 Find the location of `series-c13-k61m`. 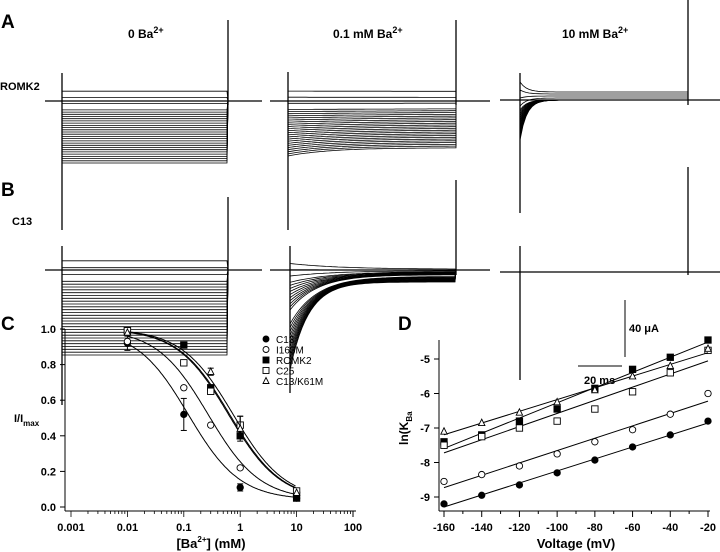

series-c13-k61m is located at coordinates (576, 389).